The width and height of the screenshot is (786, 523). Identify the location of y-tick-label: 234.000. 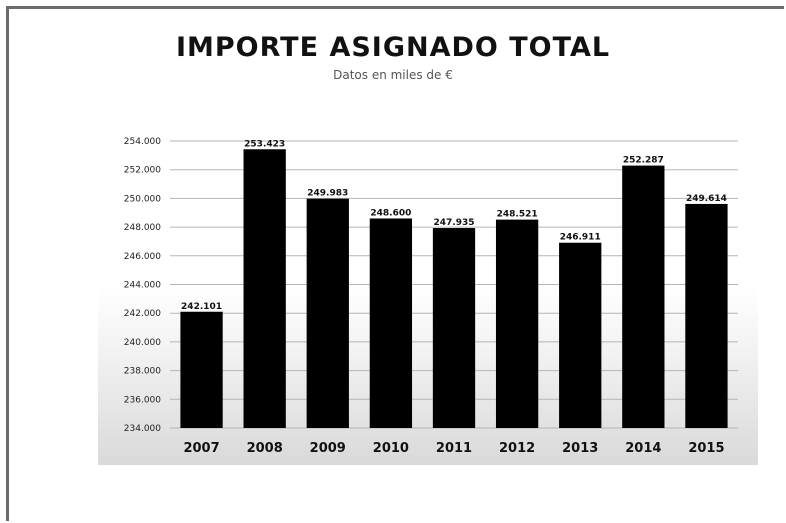
(142, 429).